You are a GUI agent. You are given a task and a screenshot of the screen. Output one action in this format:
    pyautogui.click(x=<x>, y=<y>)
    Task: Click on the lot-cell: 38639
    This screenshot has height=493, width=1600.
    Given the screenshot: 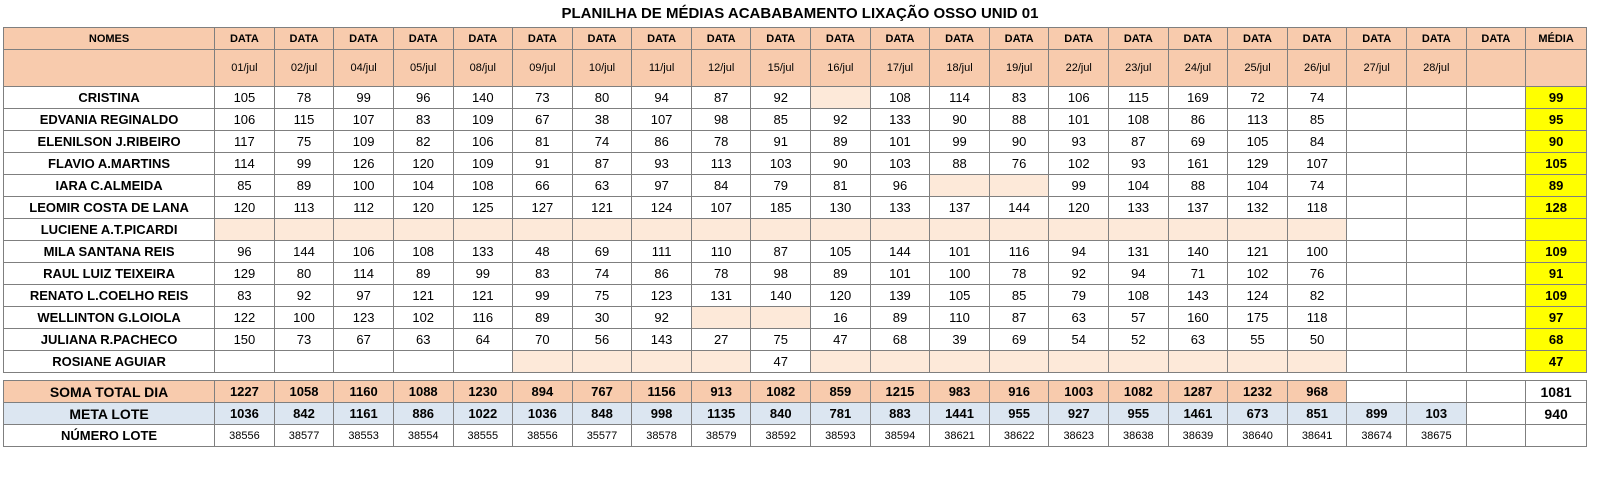 What is the action you would take?
    pyautogui.click(x=1198, y=435)
    